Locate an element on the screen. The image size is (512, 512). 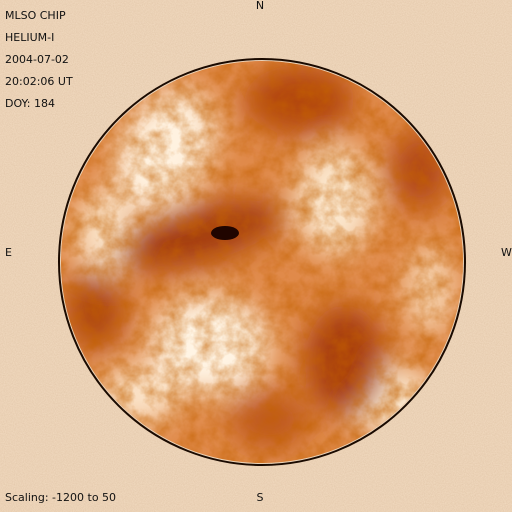
header-line: MLSO CHIP is located at coordinates (35, 15).